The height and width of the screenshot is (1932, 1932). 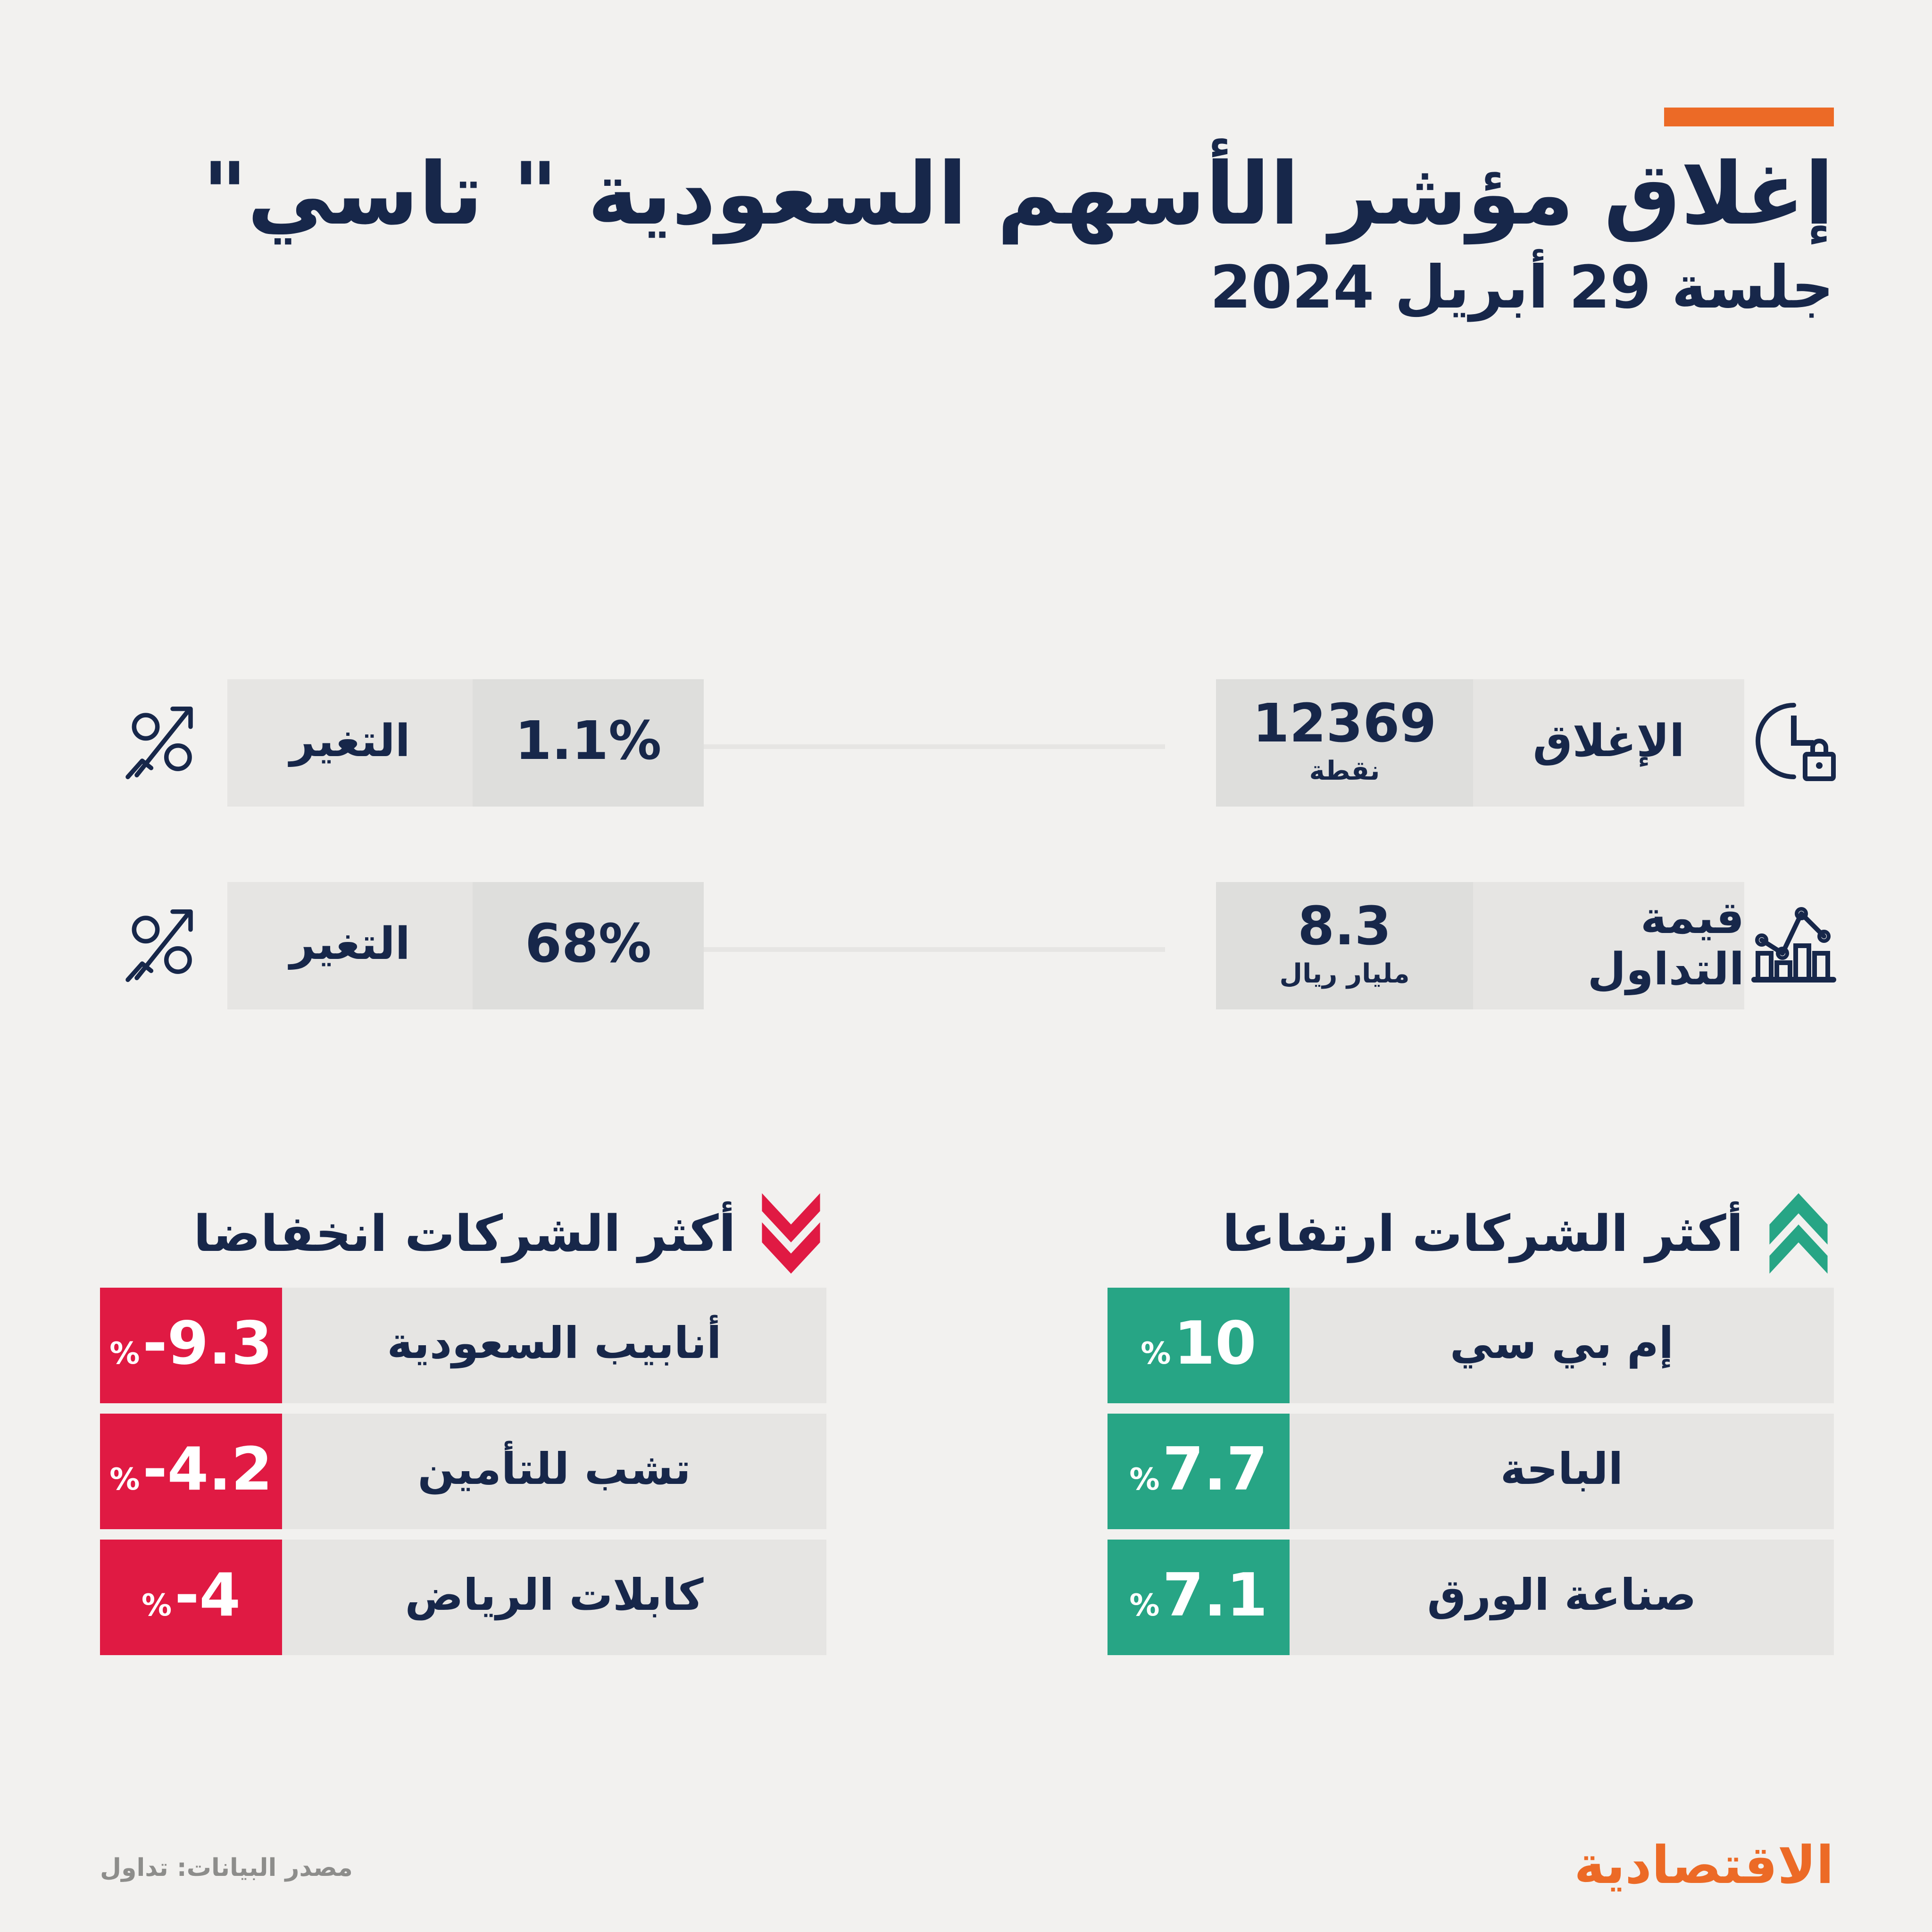 What do you see at coordinates (1344, 723) in the screenshot?
I see `closing-value: 12369` at bounding box center [1344, 723].